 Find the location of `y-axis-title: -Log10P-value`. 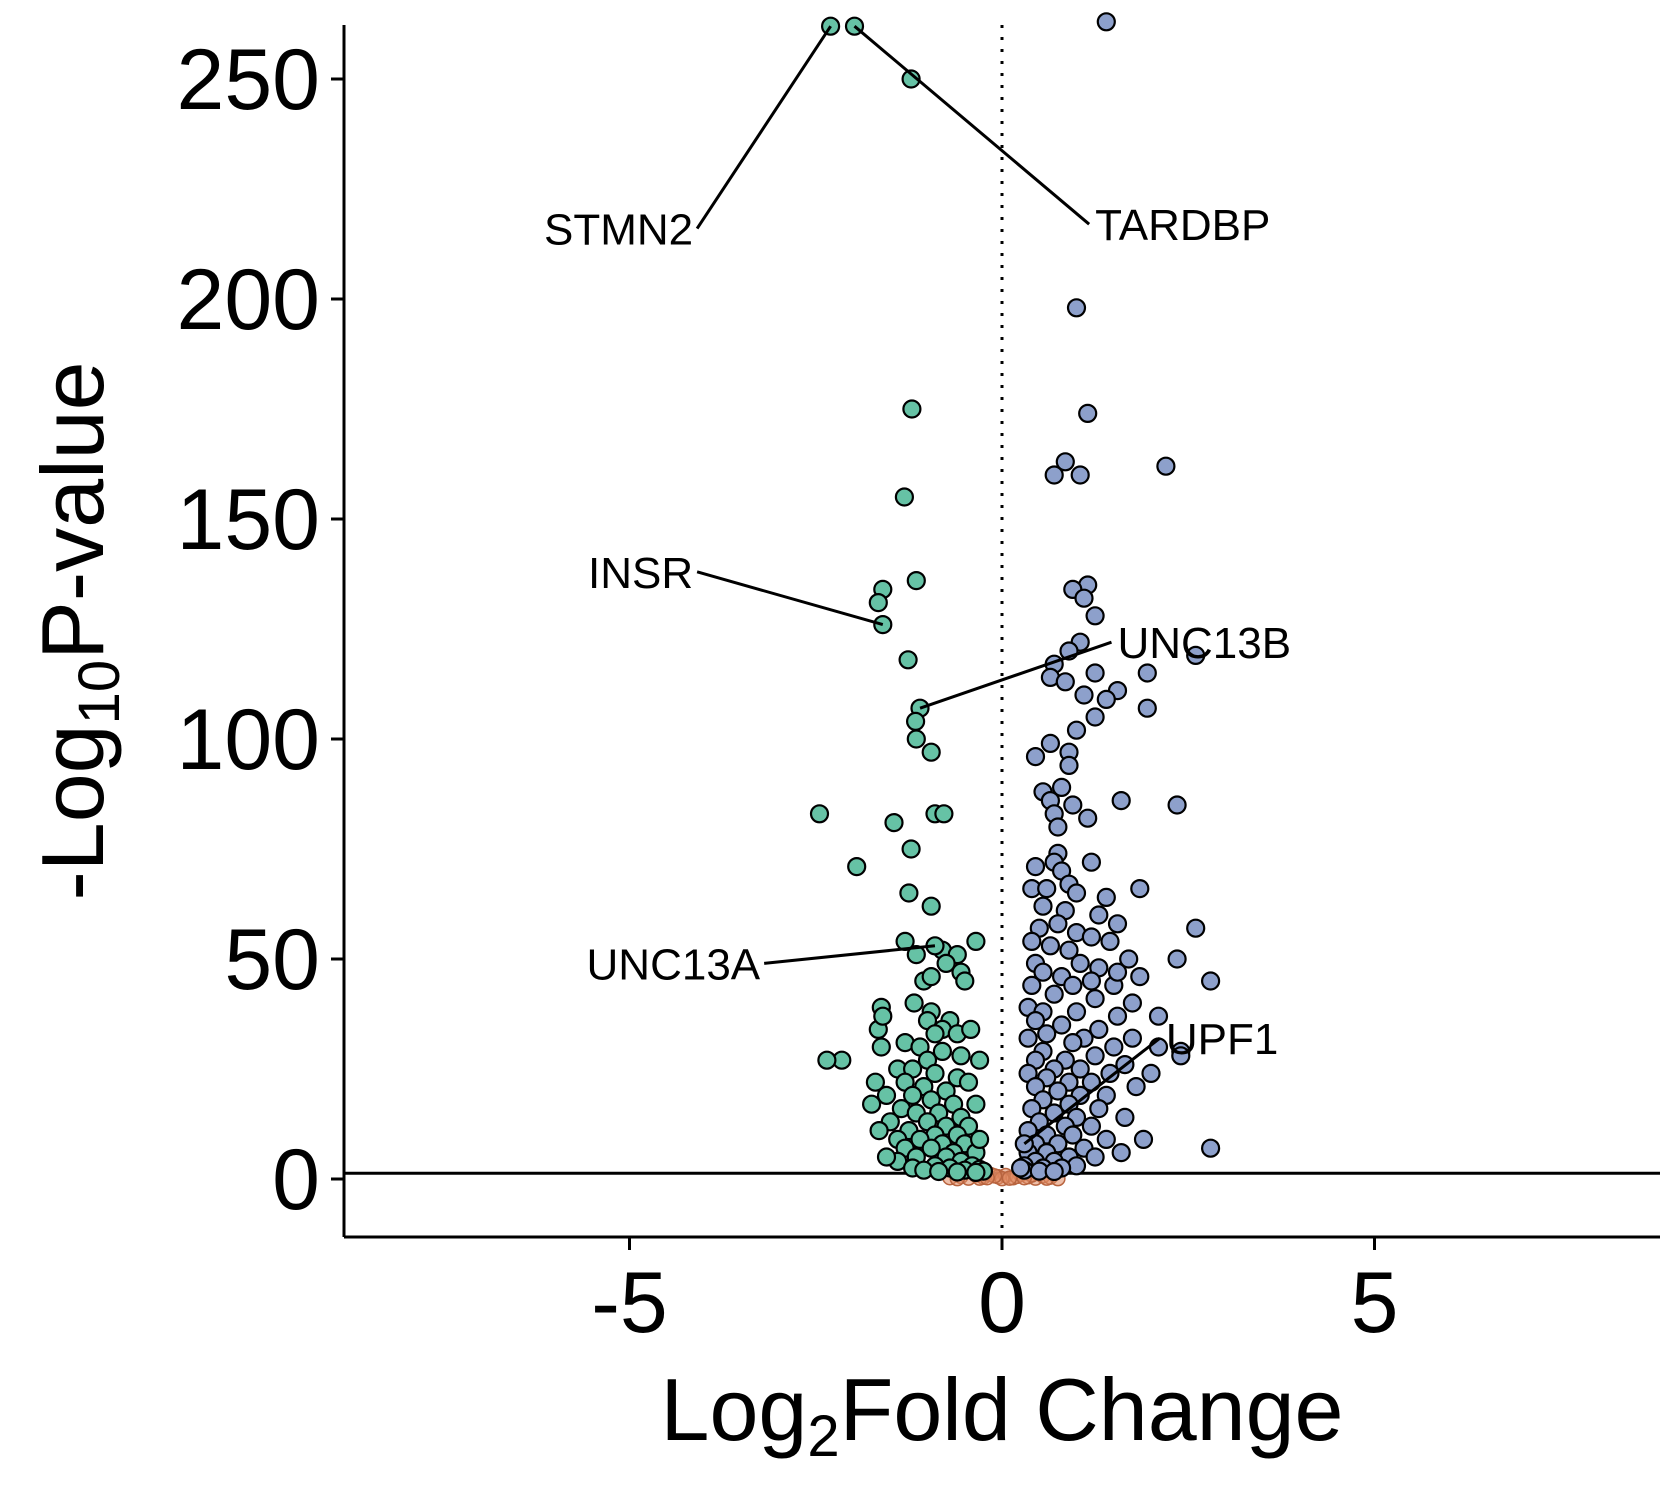

y-axis-title: -Log10P-value is located at coordinates (77, 630).